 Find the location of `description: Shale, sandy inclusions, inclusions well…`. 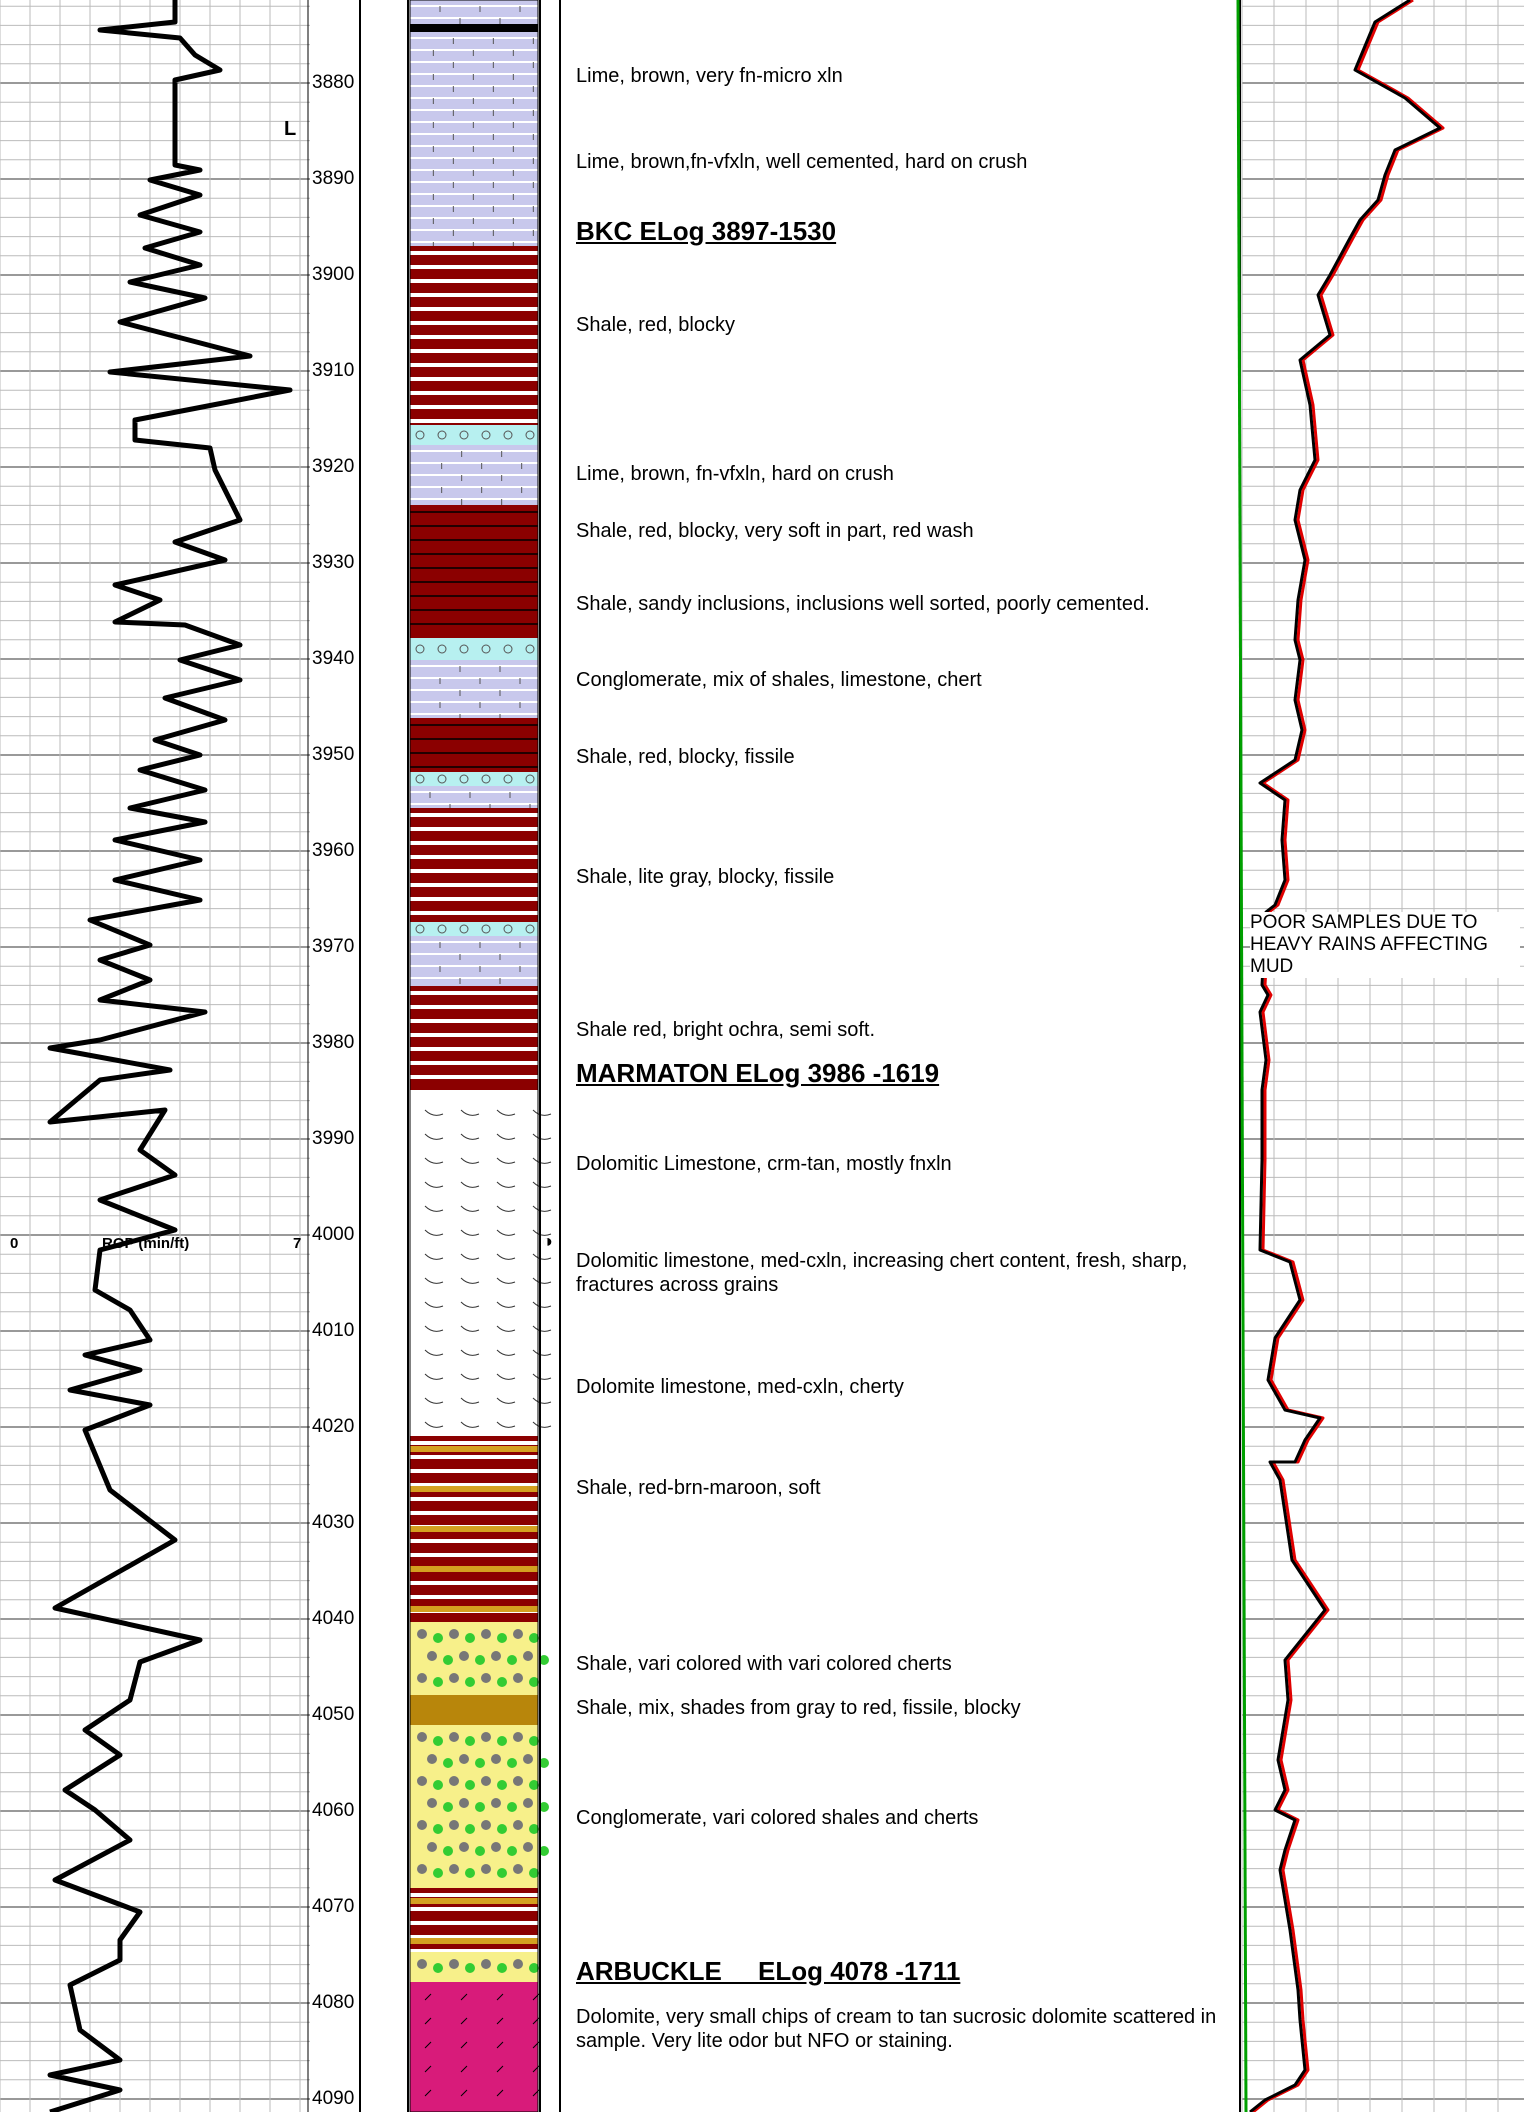

description: Shale, sandy inclusions, inclusions well… is located at coordinates (863, 604).